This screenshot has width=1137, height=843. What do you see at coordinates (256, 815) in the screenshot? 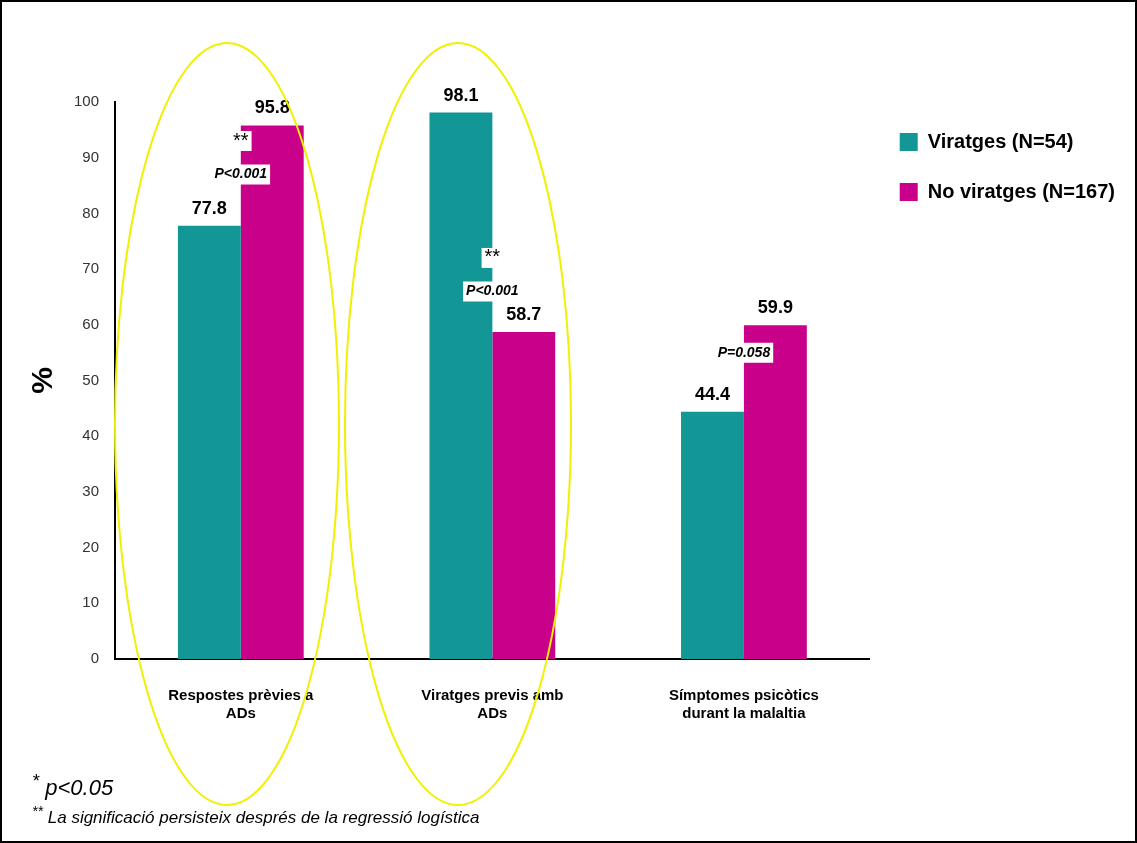
I see `text: $^{**}$ La significació persisteix després de la regressió logística` at bounding box center [256, 815].